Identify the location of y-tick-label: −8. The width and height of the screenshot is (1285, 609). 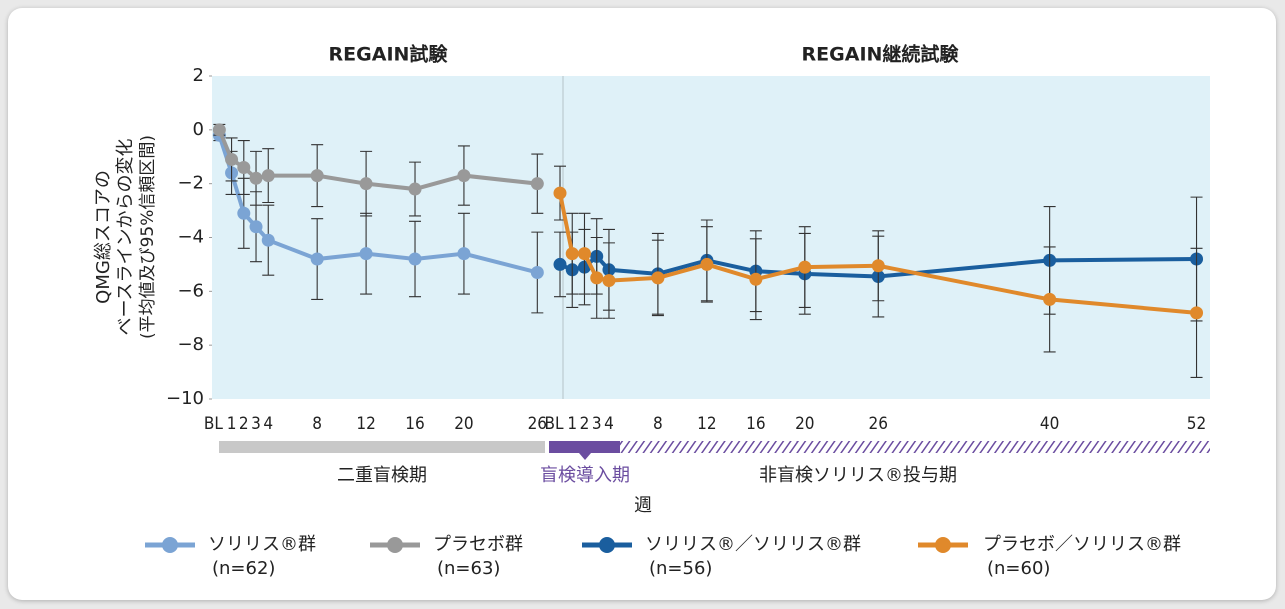
(190, 344).